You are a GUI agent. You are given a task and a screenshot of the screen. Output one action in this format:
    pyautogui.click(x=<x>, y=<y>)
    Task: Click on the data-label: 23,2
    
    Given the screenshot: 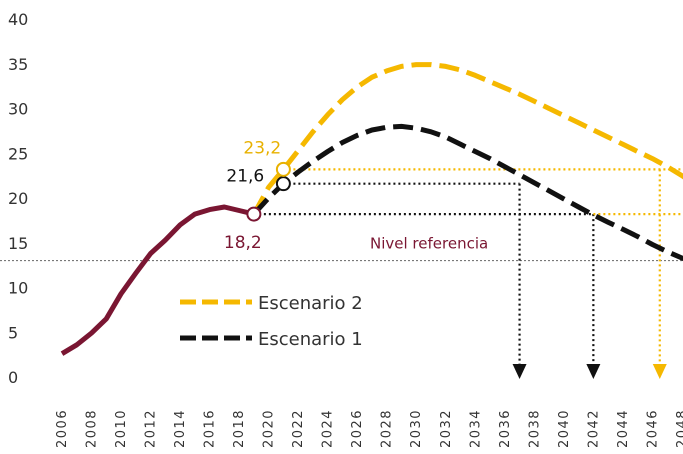 What is the action you would take?
    pyautogui.click(x=262, y=148)
    